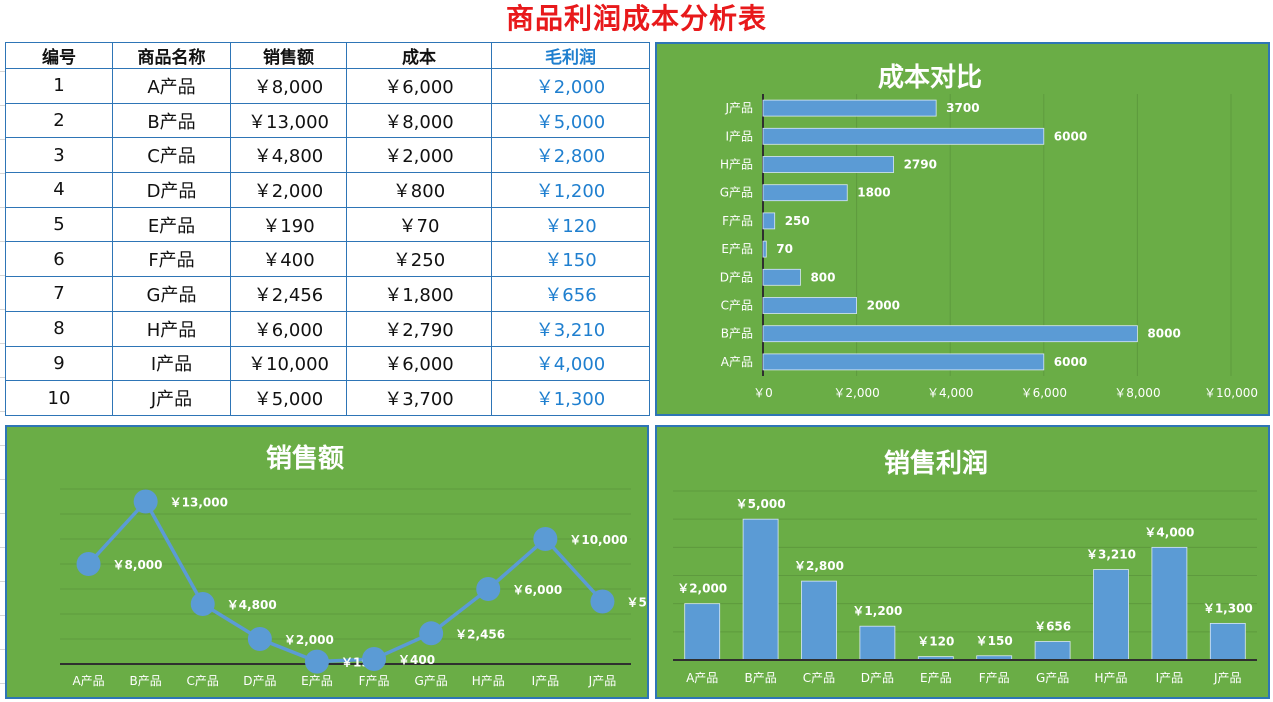  I want to click on cell-profit: ￥150, so click(570, 259).